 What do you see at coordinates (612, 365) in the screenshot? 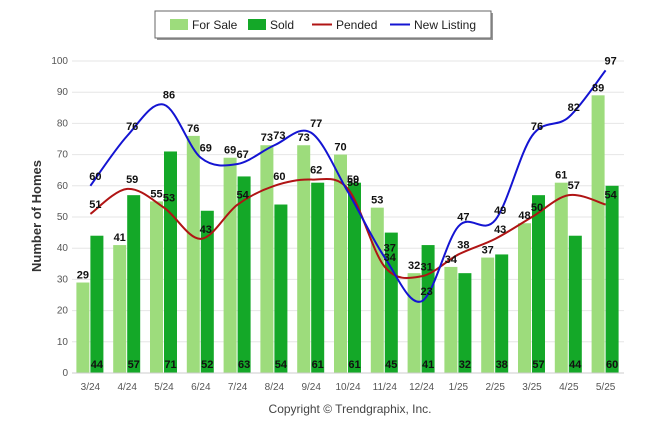
I see `sold-label: 60` at bounding box center [612, 365].